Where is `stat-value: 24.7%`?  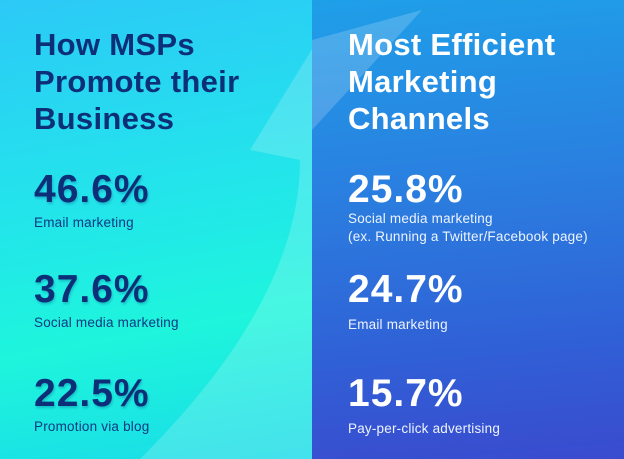
stat-value: 24.7% is located at coordinates (406, 289).